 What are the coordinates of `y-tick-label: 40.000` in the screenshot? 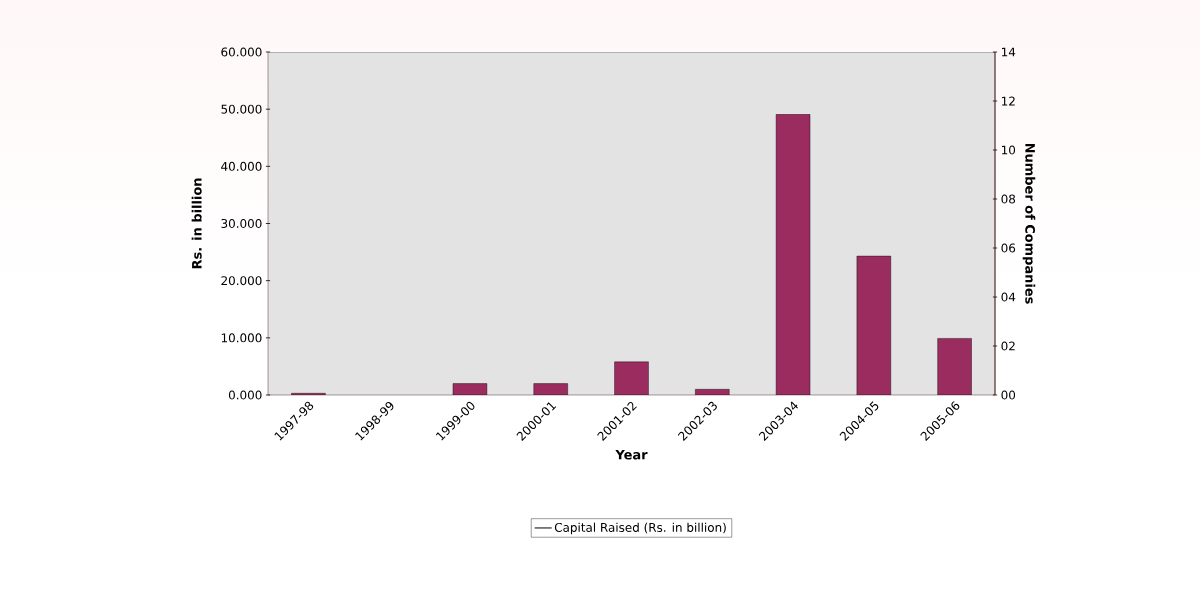 It's located at (241, 166).